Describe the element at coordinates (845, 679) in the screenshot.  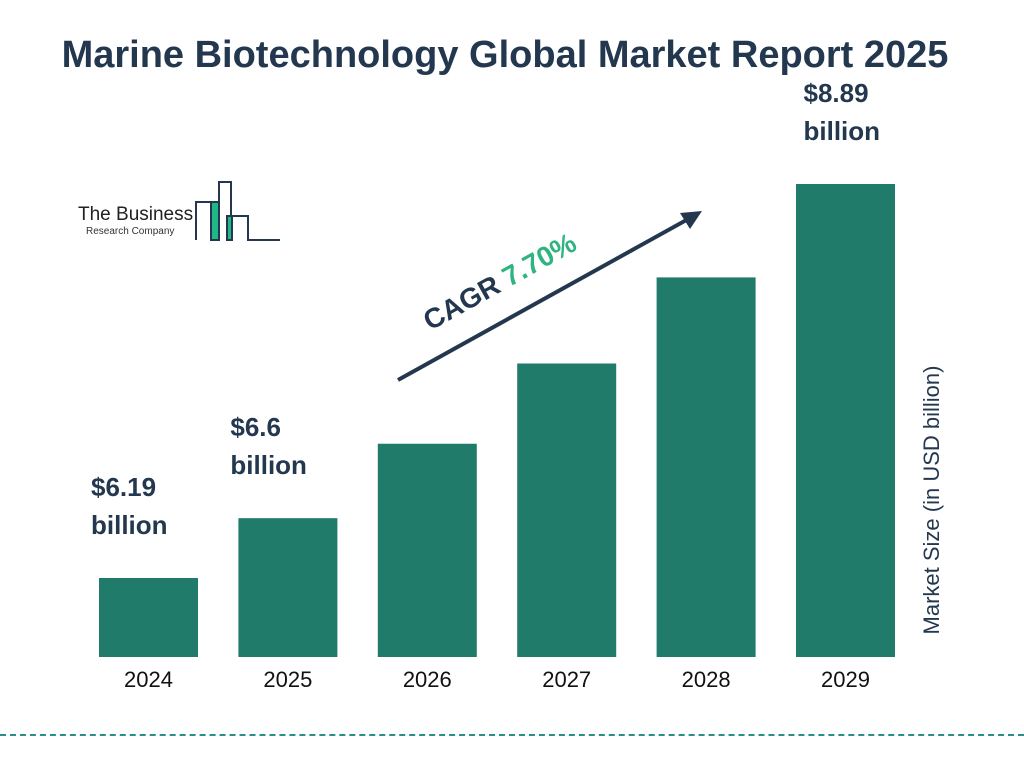
I see `x-tick-label: 2029` at that location.